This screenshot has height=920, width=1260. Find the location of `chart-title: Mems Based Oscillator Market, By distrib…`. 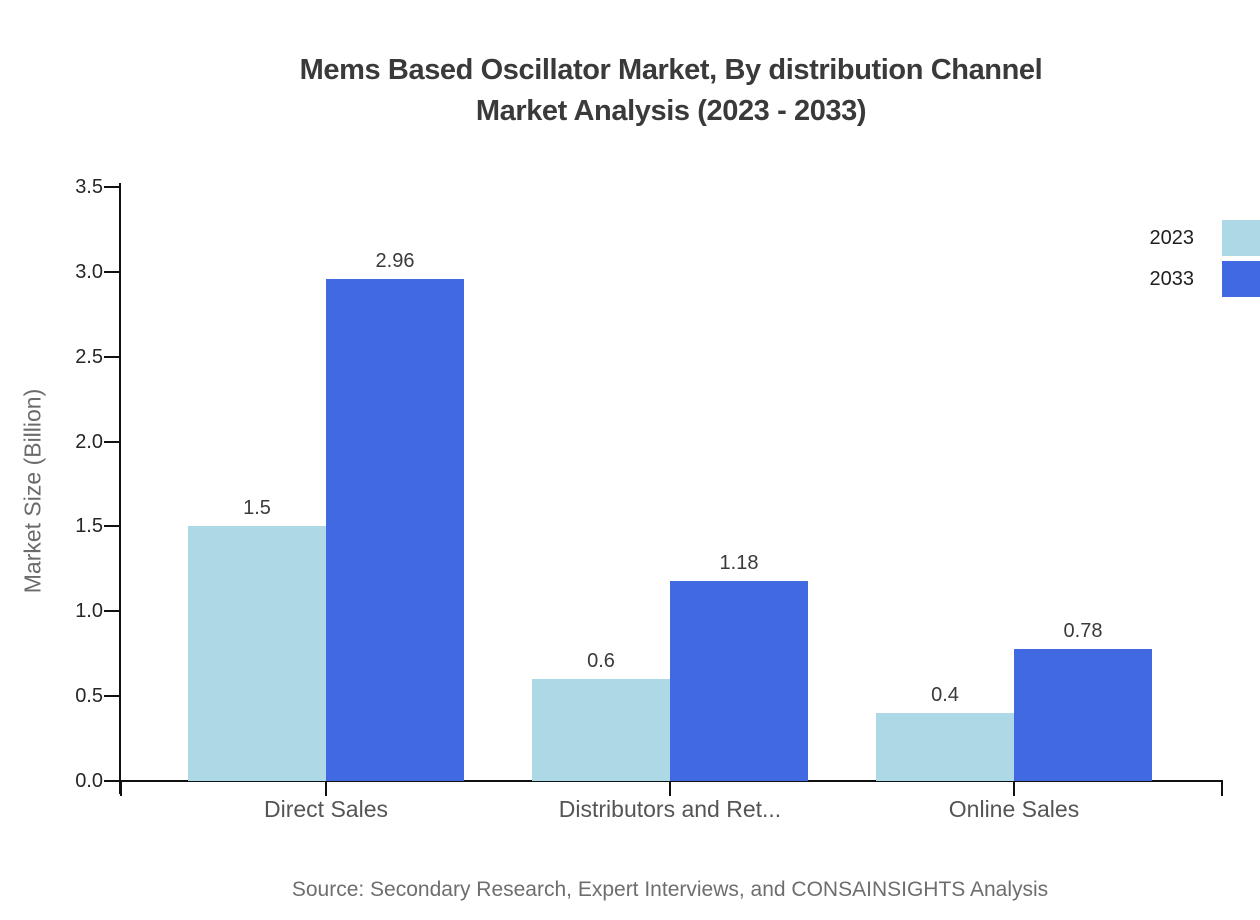

chart-title: Mems Based Oscillator Market, By distrib… is located at coordinates (670, 91).